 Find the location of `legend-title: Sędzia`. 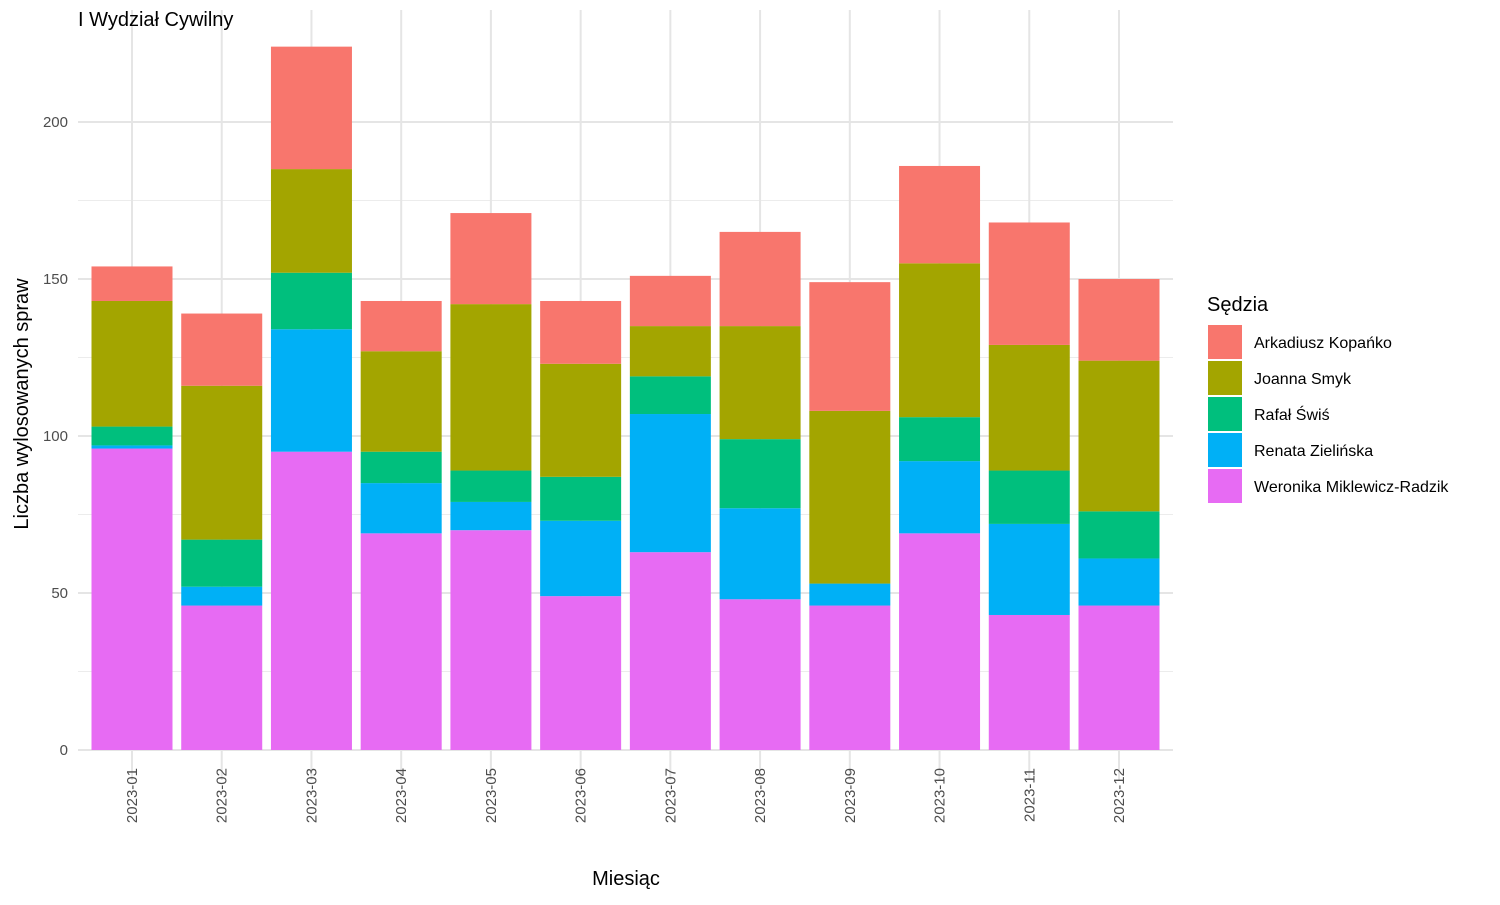

legend-title: Sędzia is located at coordinates (1238, 305).